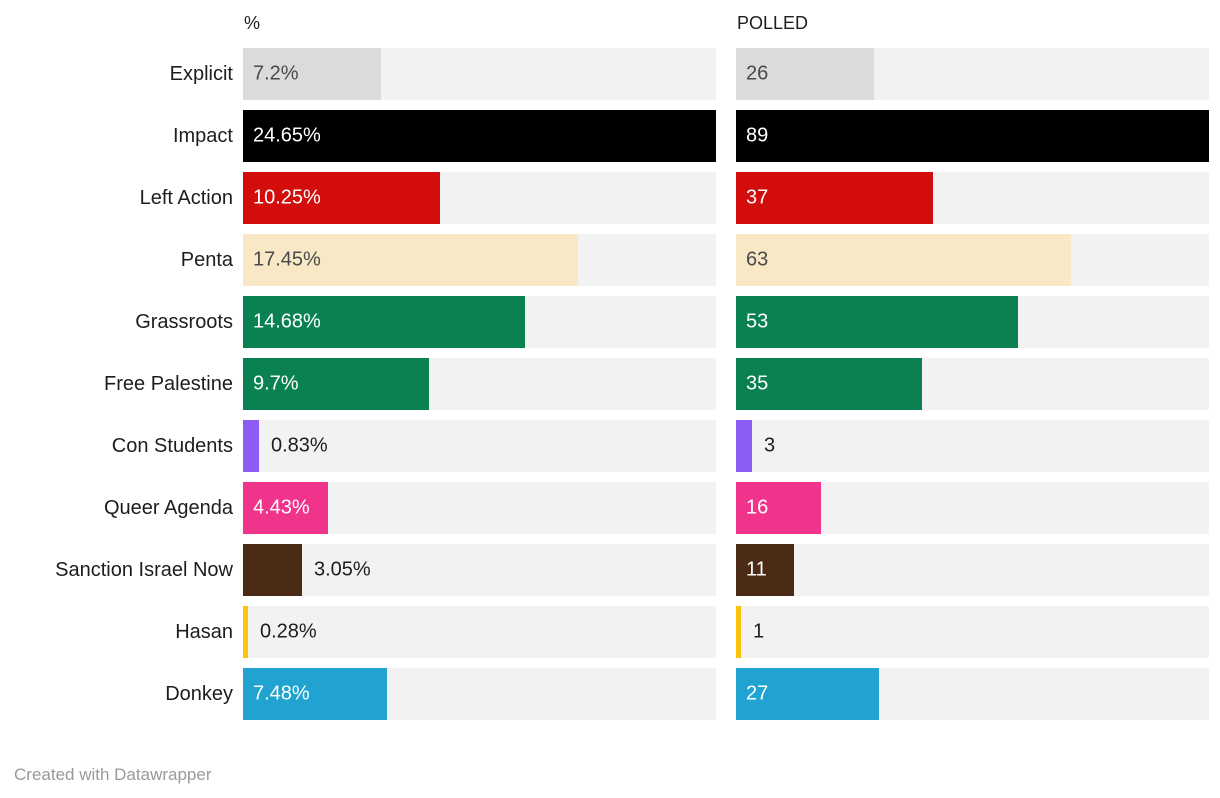 This screenshot has height=798, width=1220. I want to click on table-row: Grassroots 14.68% 53, so click(610, 322).